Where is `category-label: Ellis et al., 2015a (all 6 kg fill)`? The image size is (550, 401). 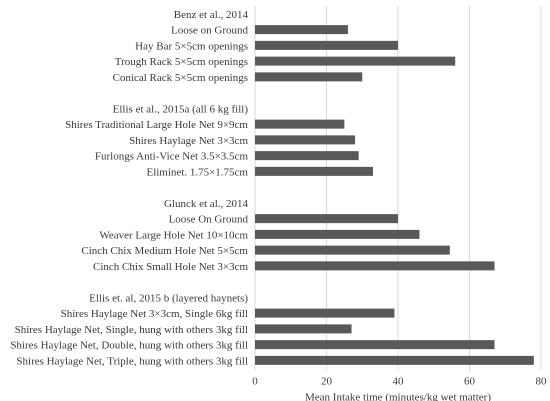
category-label: Ellis et al., 2015a (all 6 kg fill) is located at coordinates (181, 109).